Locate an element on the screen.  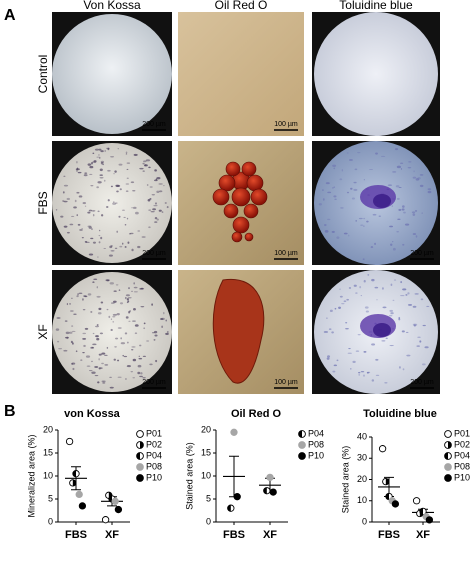
legend-label: P08 is located at coordinates (462, 466).